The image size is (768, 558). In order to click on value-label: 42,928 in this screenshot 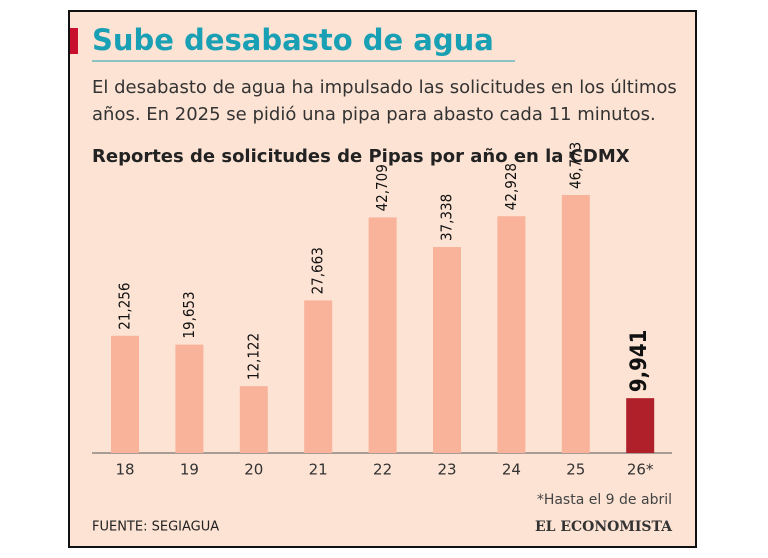, I will do `click(511, 186)`.